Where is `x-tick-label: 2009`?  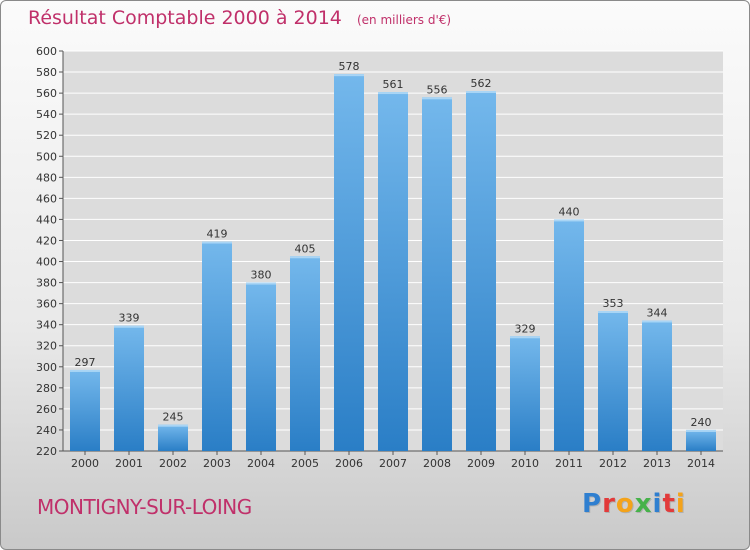 x-tick-label: 2009 is located at coordinates (481, 463).